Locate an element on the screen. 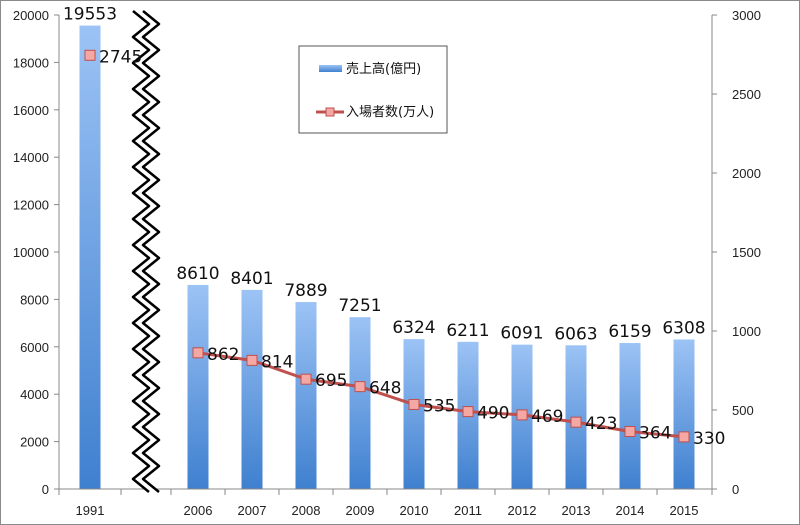  bar-value-label: 7251 is located at coordinates (359, 306).